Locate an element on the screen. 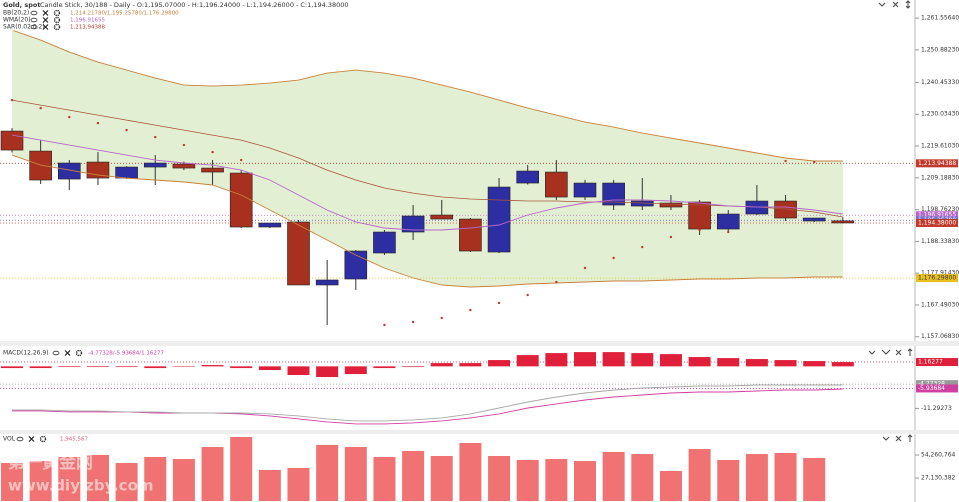 The image size is (959, 502). indicator-readout: 1,213.94388 is located at coordinates (87, 28).